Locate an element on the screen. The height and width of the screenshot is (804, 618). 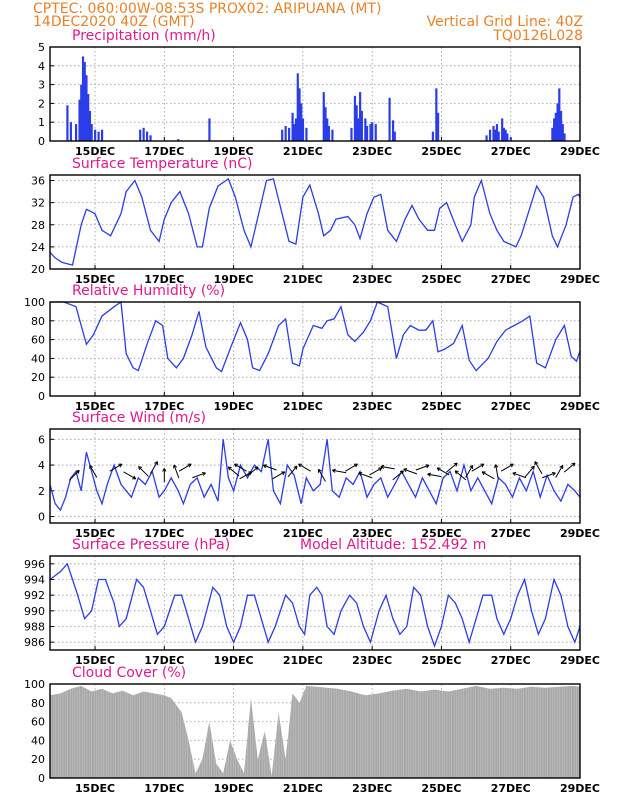
y-tick-label: 4 is located at coordinates (41, 465).